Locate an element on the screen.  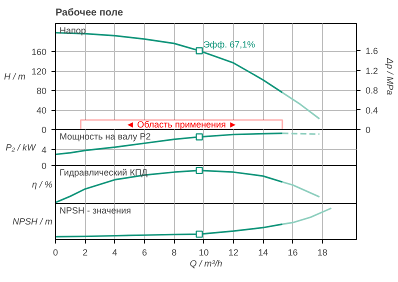
y2-tick-label: 0 is located at coordinates (368, 130).